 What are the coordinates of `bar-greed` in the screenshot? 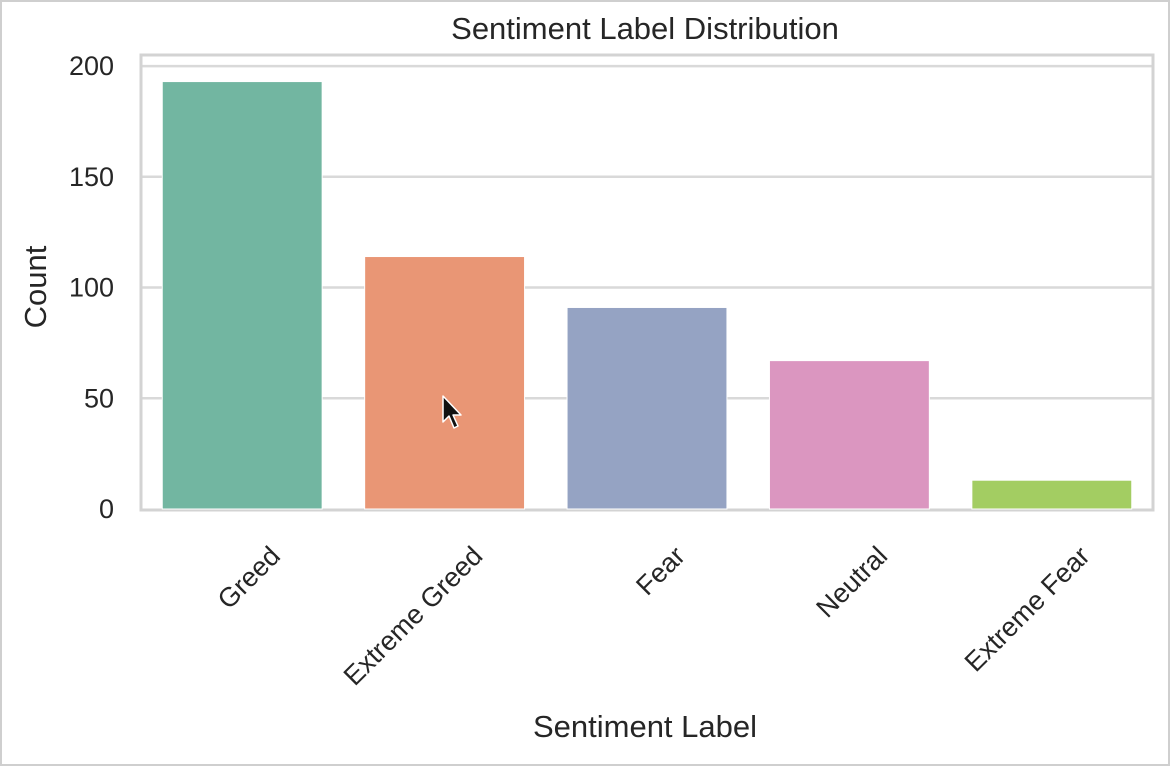 It's located at (242, 295).